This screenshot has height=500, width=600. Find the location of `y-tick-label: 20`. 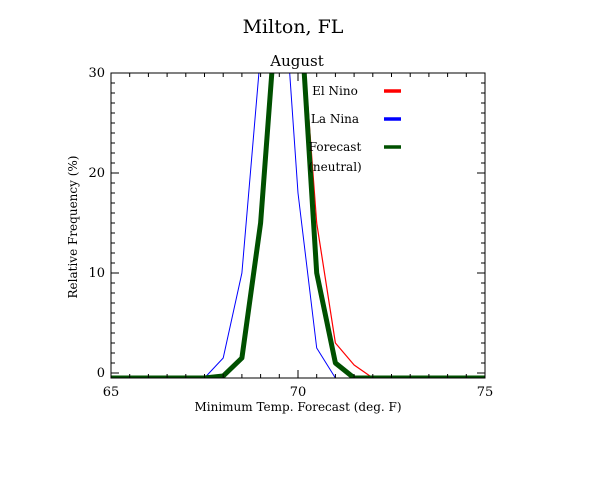

y-tick-label: 20 is located at coordinates (96, 173).